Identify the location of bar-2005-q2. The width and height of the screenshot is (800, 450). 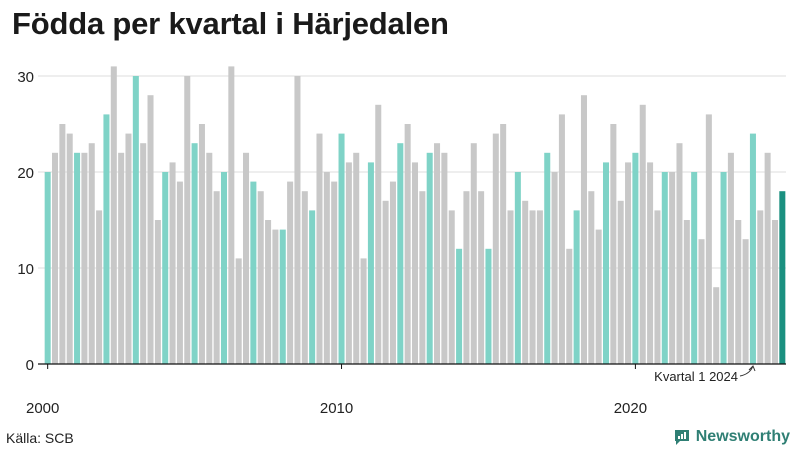
(201, 244).